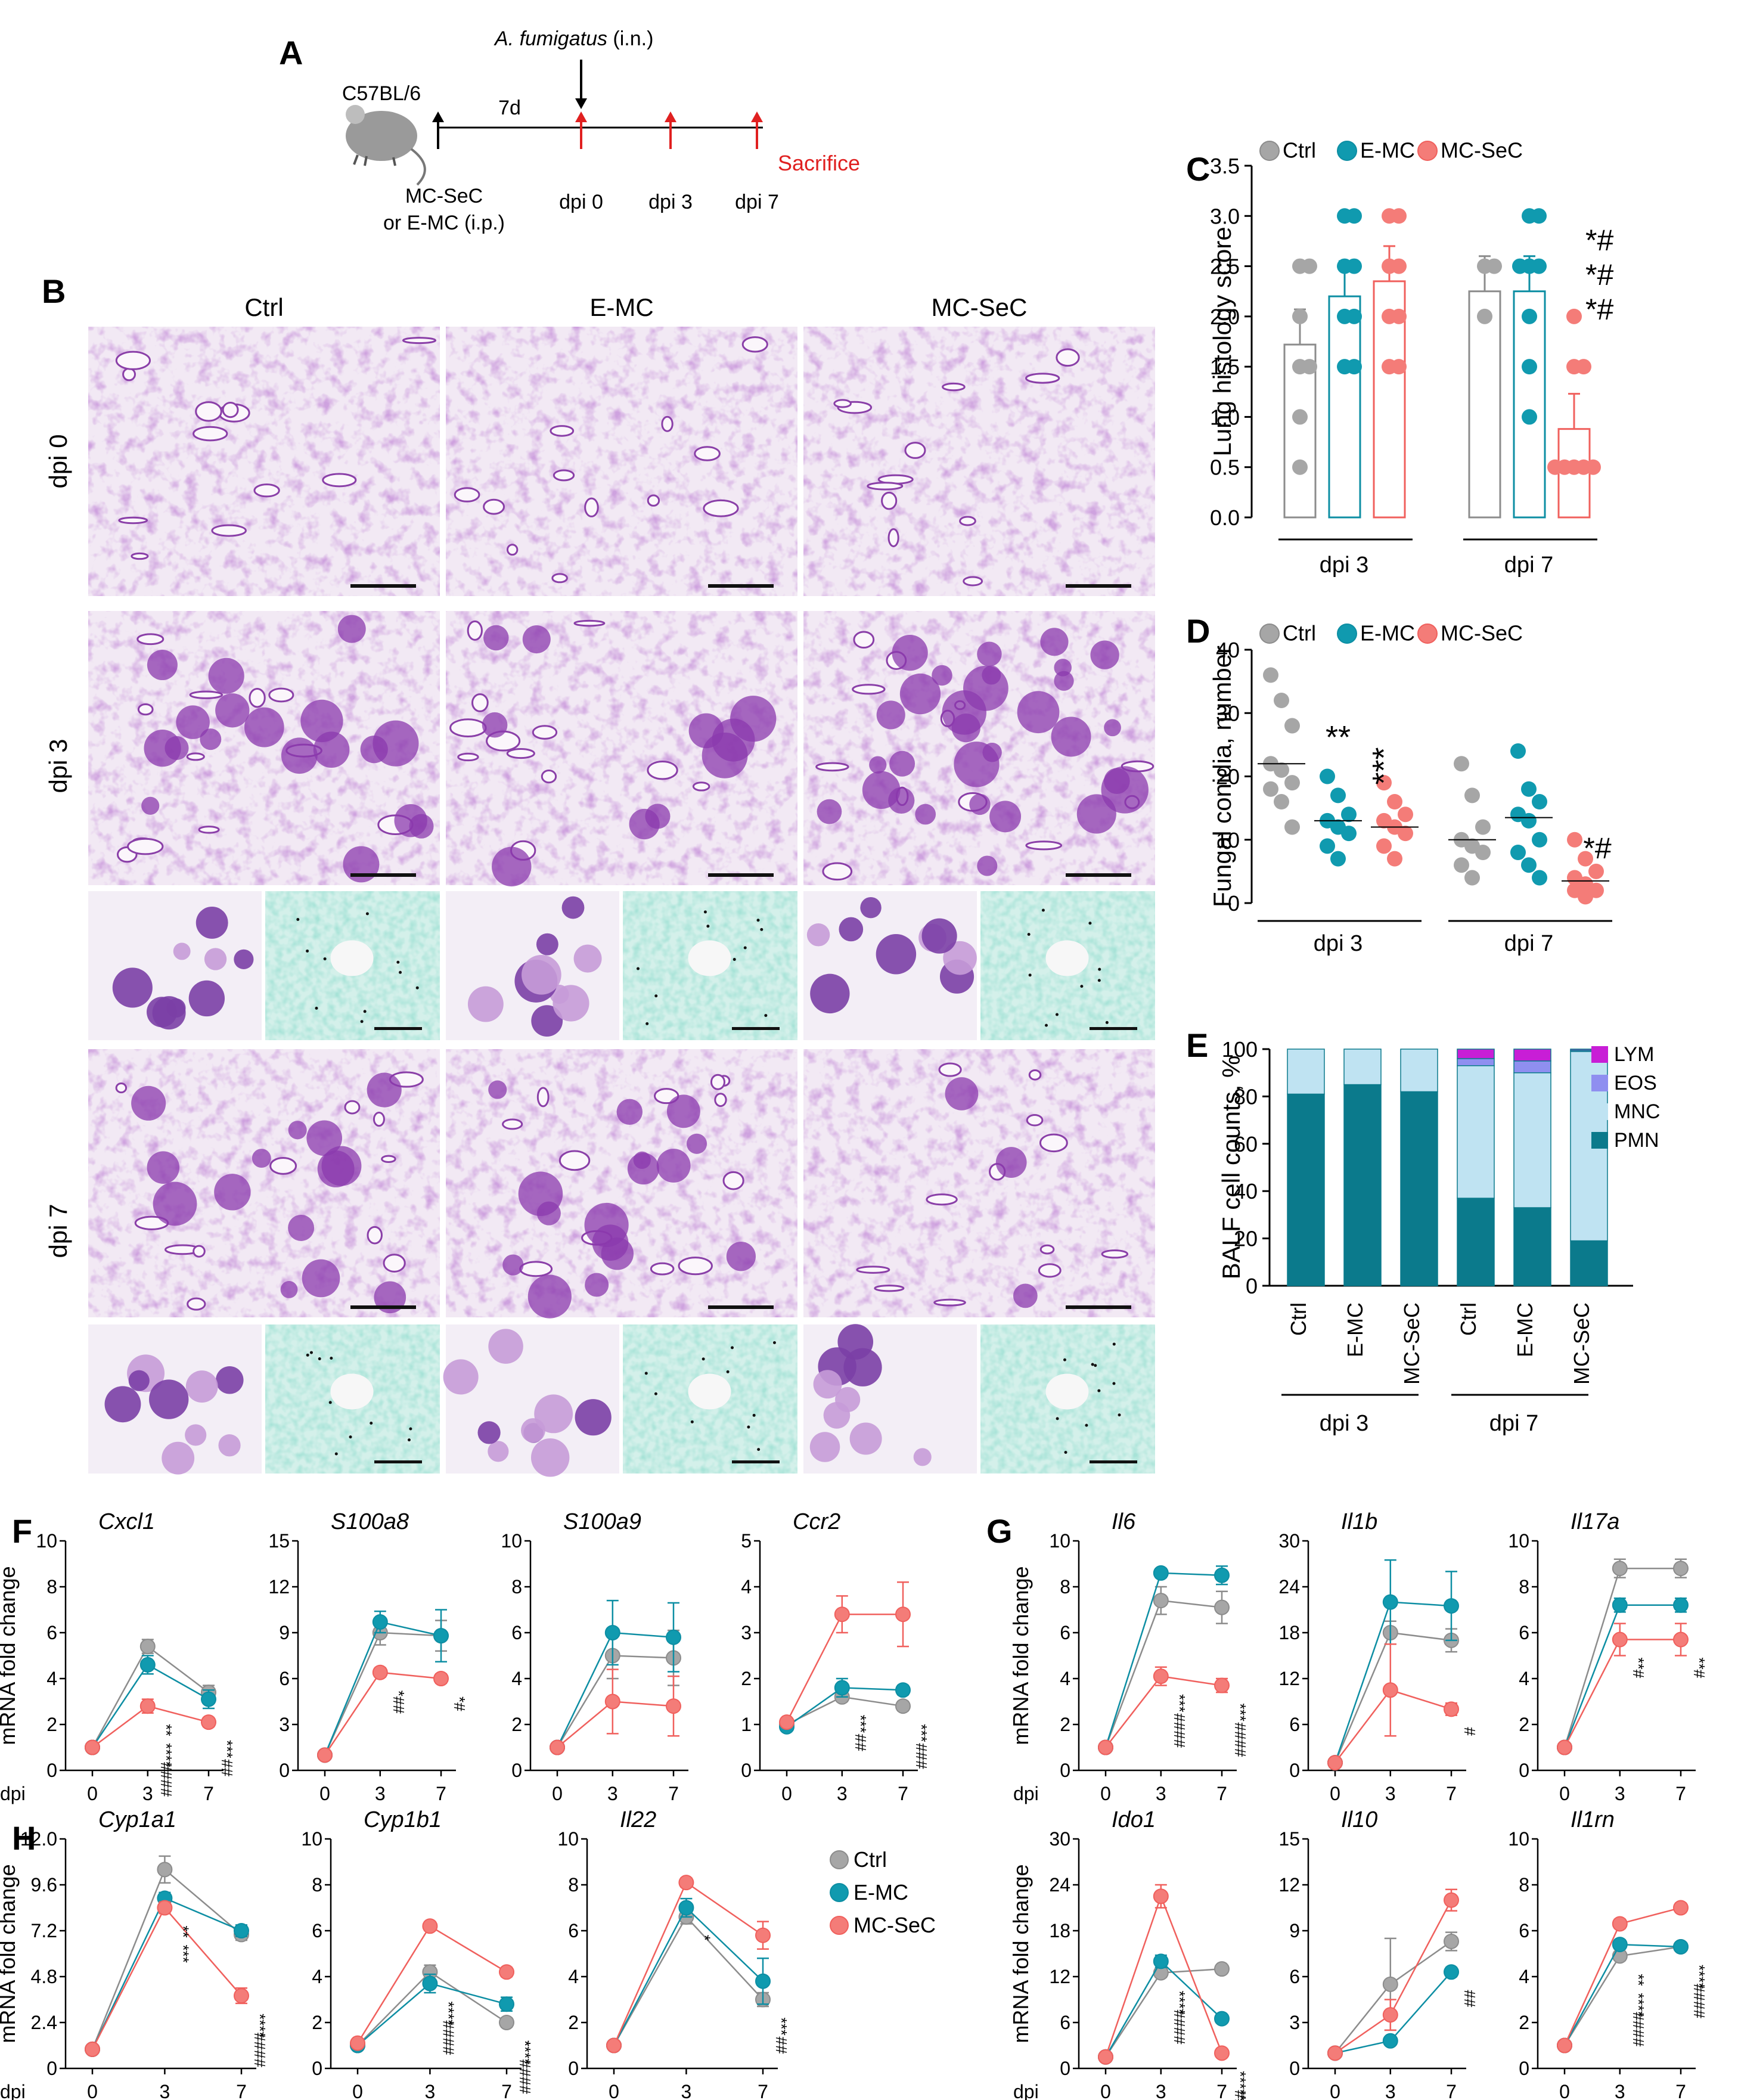 This screenshot has width=1738, height=2100. What do you see at coordinates (1222, 341) in the screenshot?
I see `y-axis-label: Lung histology score` at bounding box center [1222, 341].